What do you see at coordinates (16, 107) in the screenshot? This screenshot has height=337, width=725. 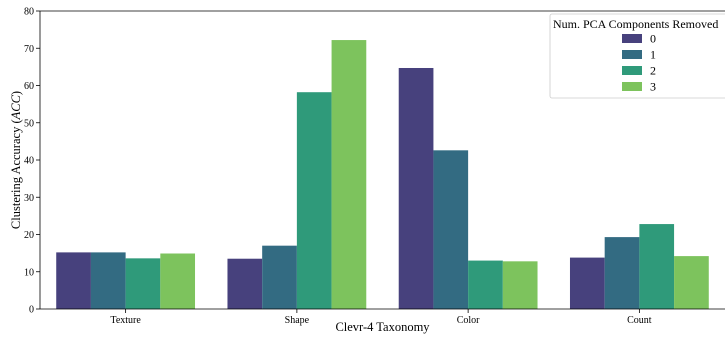 I see `y-axis-label-italic: ACC` at bounding box center [16, 107].